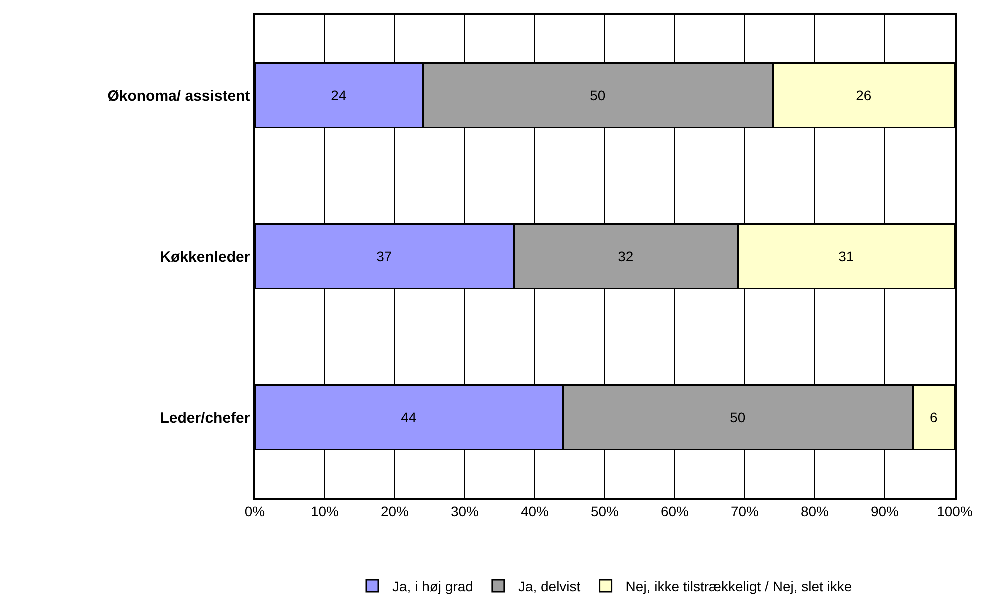  I want to click on data-label: 37, so click(384, 256).